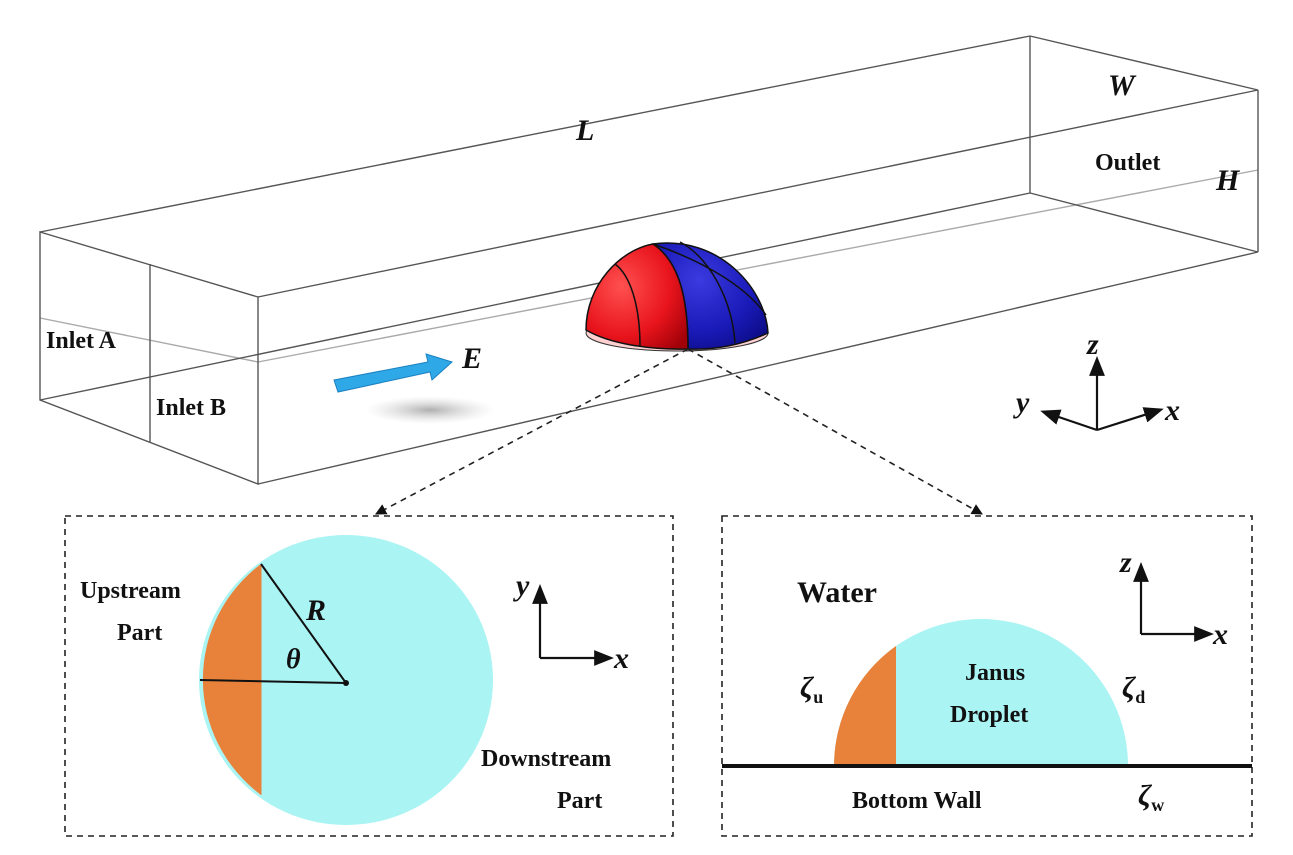 The image size is (1293, 855). Describe the element at coordinates (430, 410) in the screenshot. I see `arrow-shadow` at that location.